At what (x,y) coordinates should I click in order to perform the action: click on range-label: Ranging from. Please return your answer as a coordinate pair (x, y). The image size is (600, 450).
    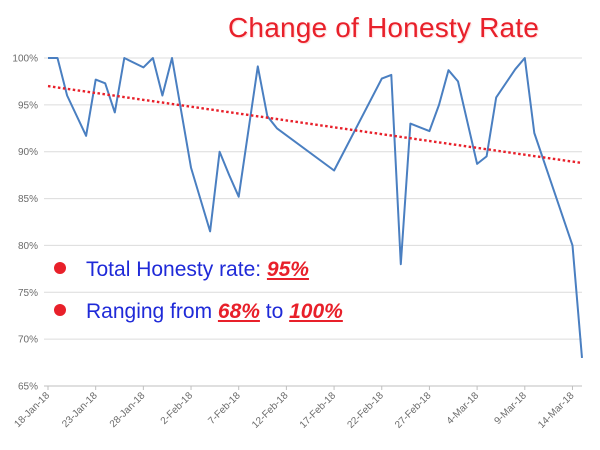
    Looking at the image, I should click on (152, 311).